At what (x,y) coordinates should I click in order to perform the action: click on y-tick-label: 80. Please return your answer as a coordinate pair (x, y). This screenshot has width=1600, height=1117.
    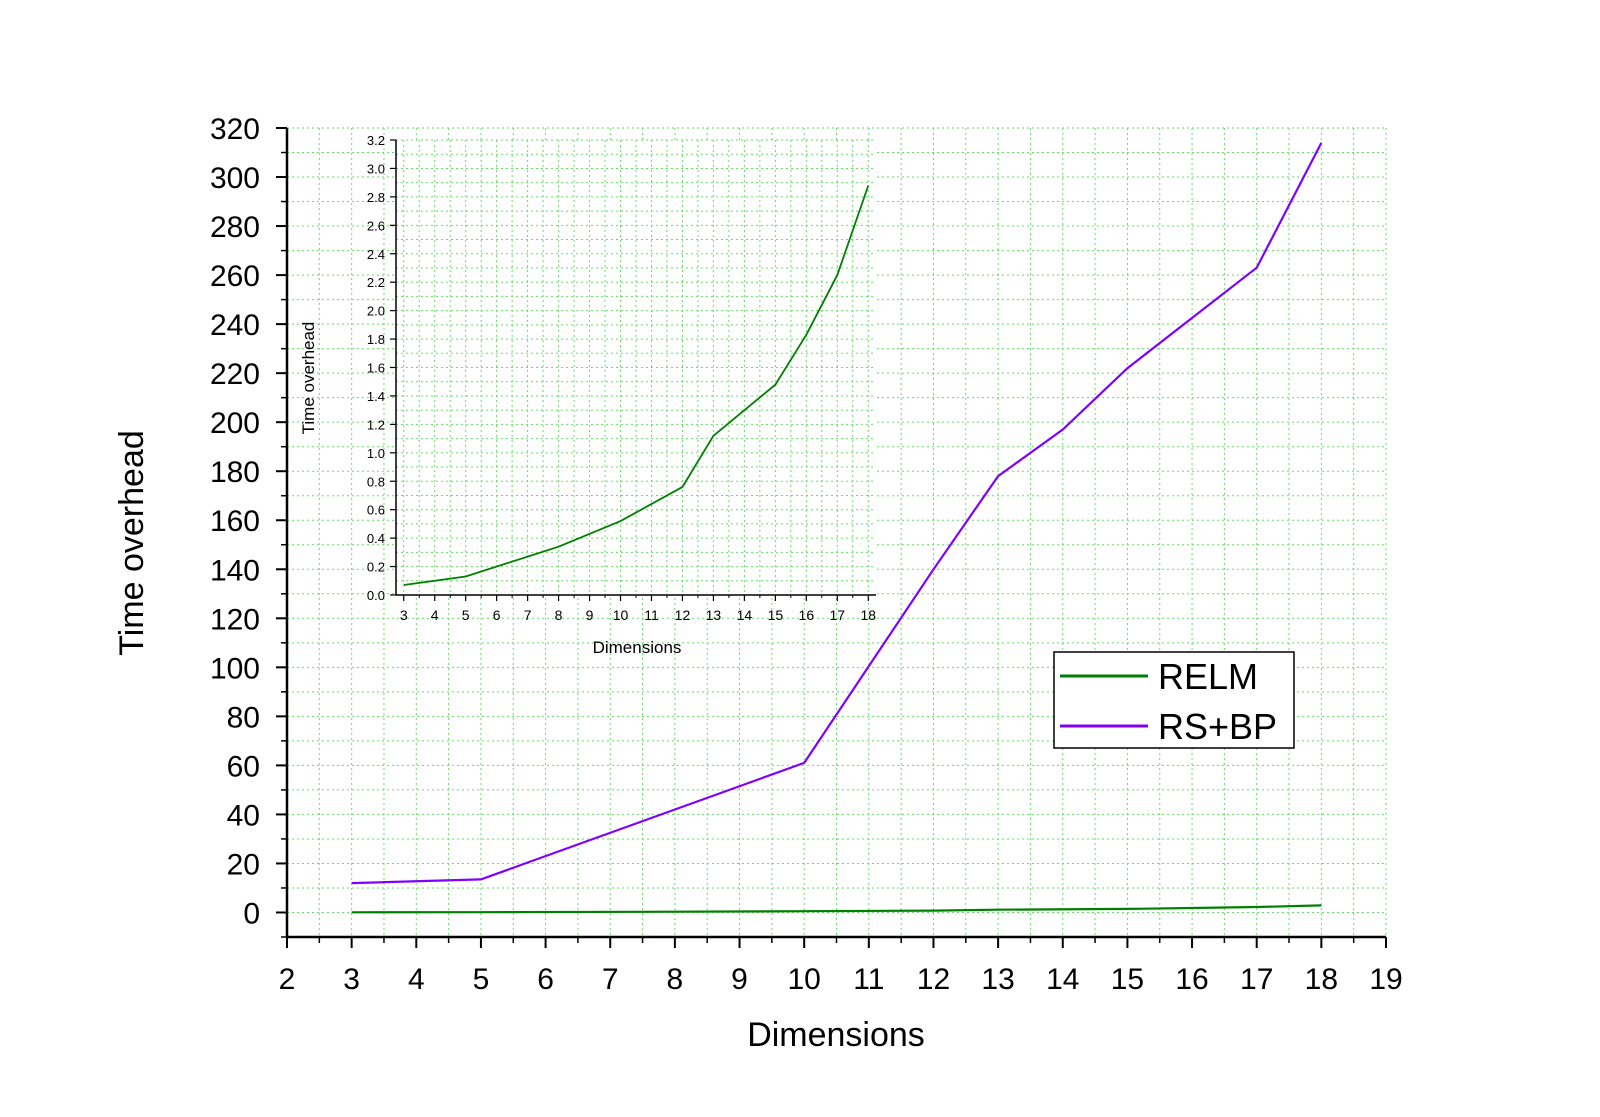
    Looking at the image, I should click on (243, 717).